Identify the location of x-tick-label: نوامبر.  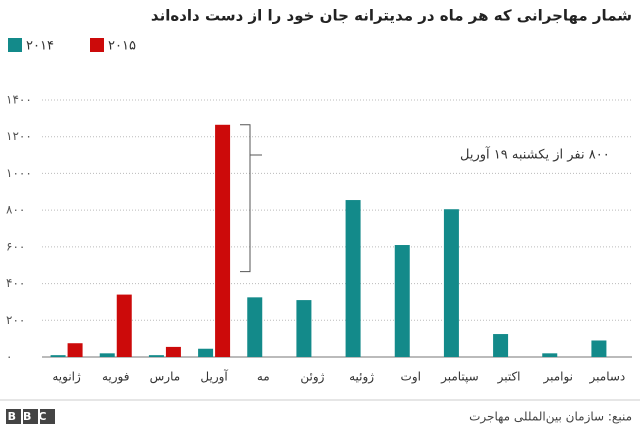
(557, 377).